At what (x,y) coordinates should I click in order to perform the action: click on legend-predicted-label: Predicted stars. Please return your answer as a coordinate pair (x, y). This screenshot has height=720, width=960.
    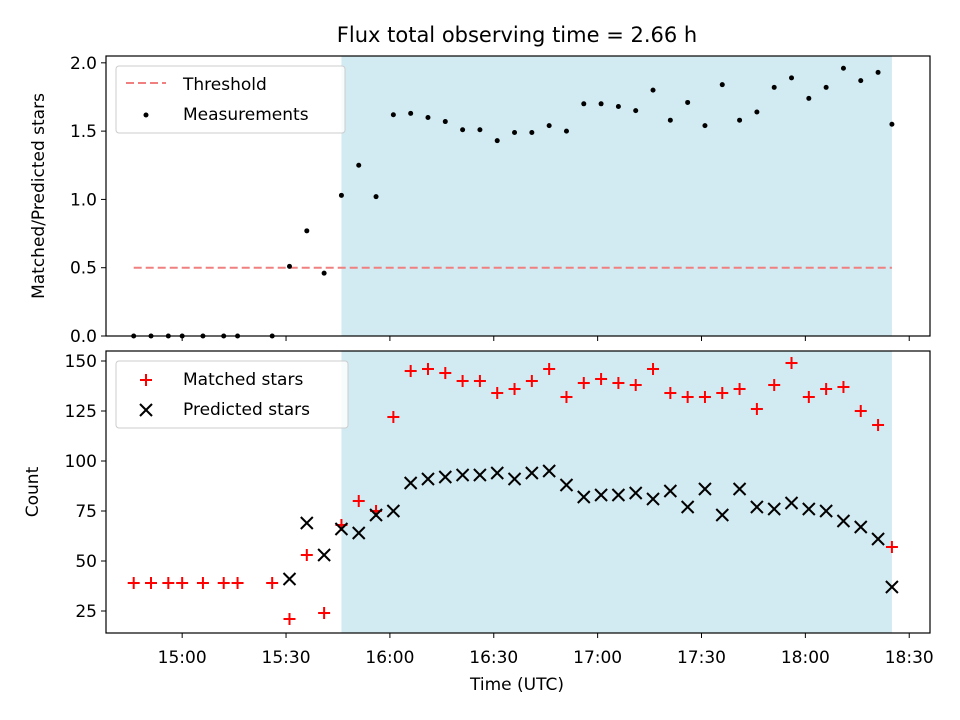
    Looking at the image, I should click on (246, 410).